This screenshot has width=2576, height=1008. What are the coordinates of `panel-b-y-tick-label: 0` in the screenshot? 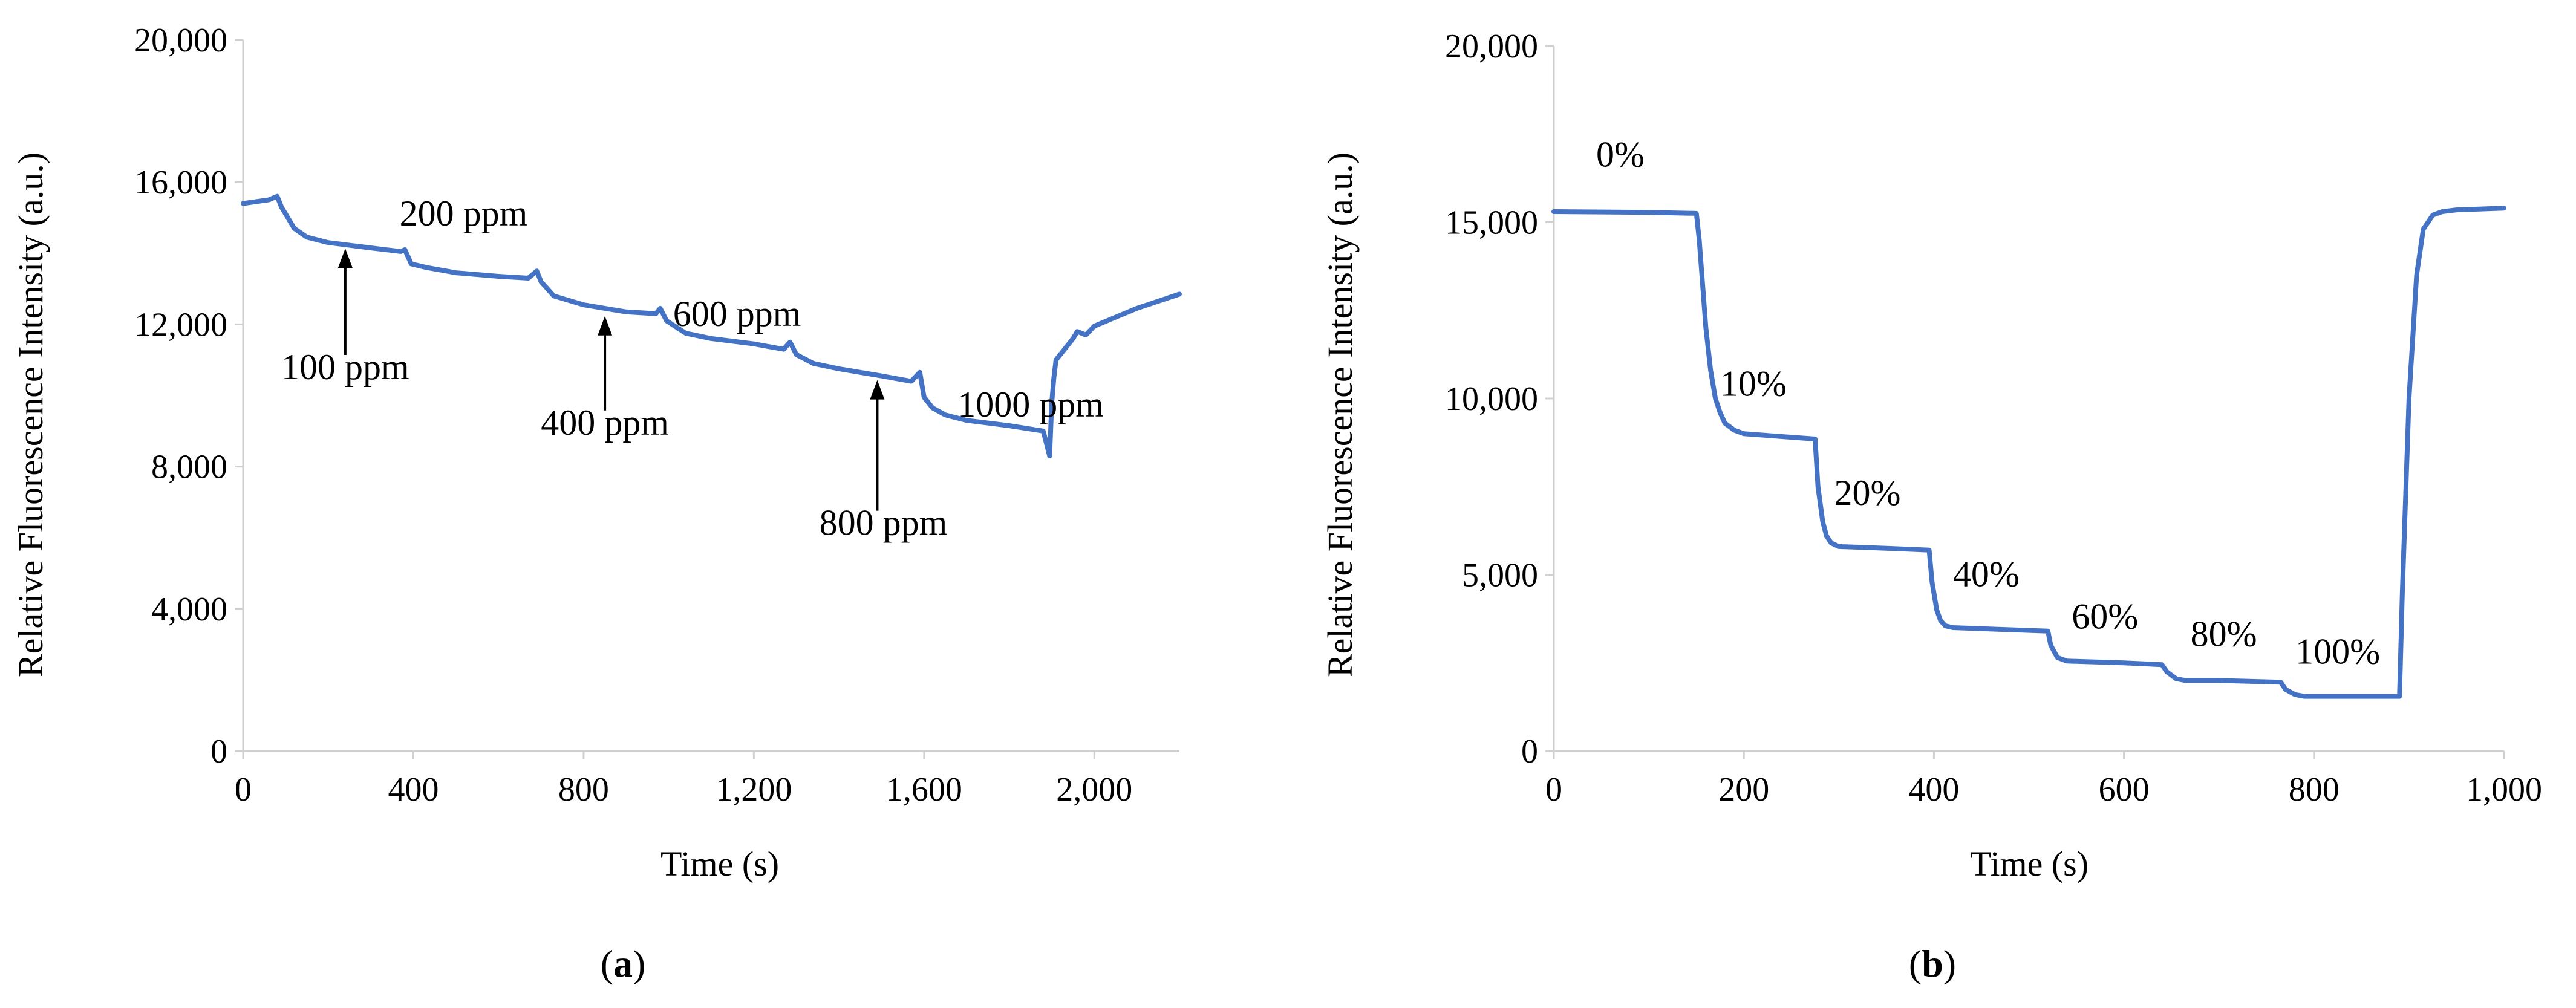 It's located at (1529, 751).